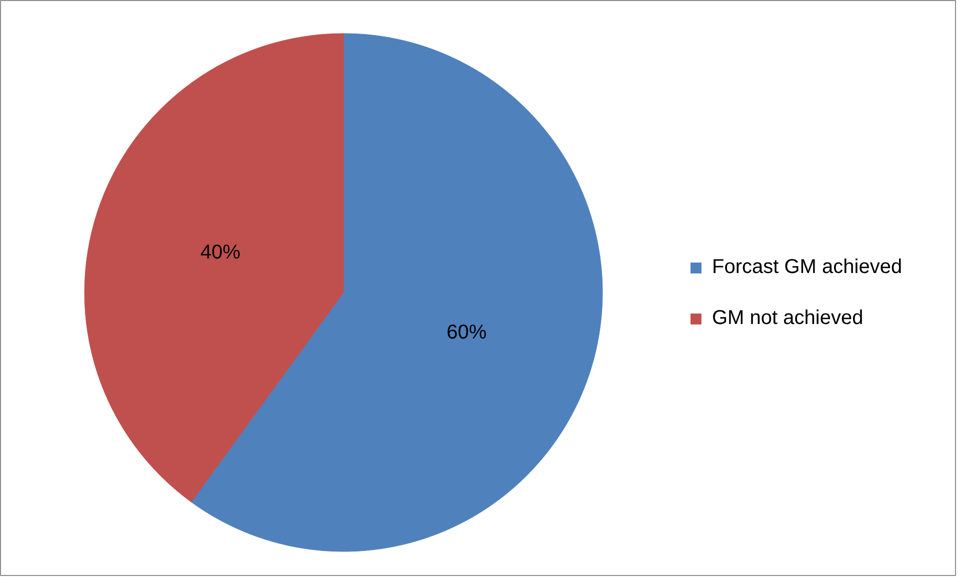 The height and width of the screenshot is (578, 958). What do you see at coordinates (788, 318) in the screenshot?
I see `legend-label: GM not achieved` at bounding box center [788, 318].